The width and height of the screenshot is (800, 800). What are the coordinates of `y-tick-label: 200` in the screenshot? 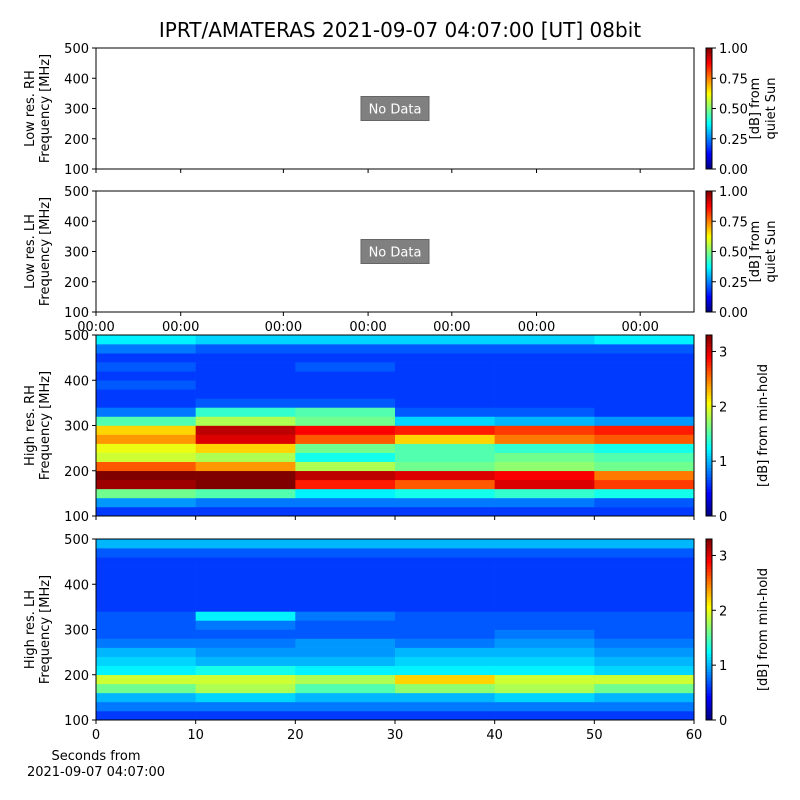 It's located at (76, 140).